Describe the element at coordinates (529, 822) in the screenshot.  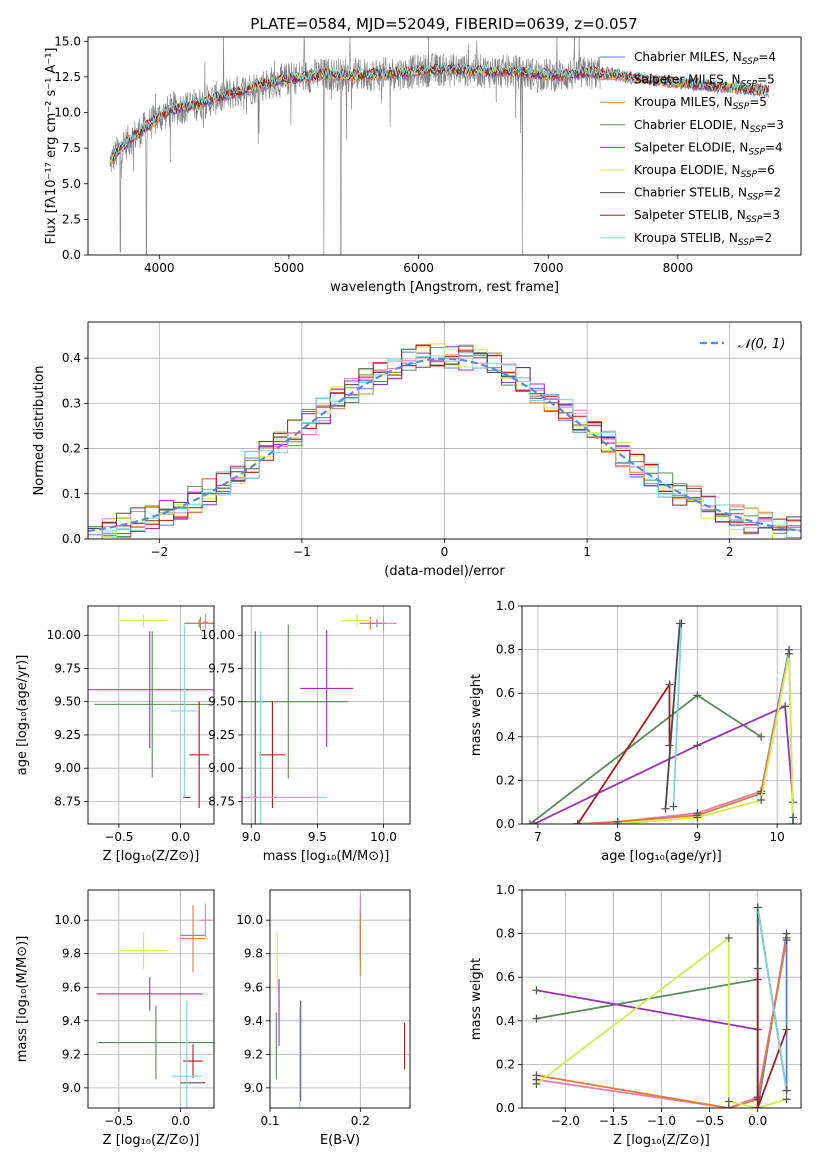
I see `series-point-chabrier-elodie` at that location.